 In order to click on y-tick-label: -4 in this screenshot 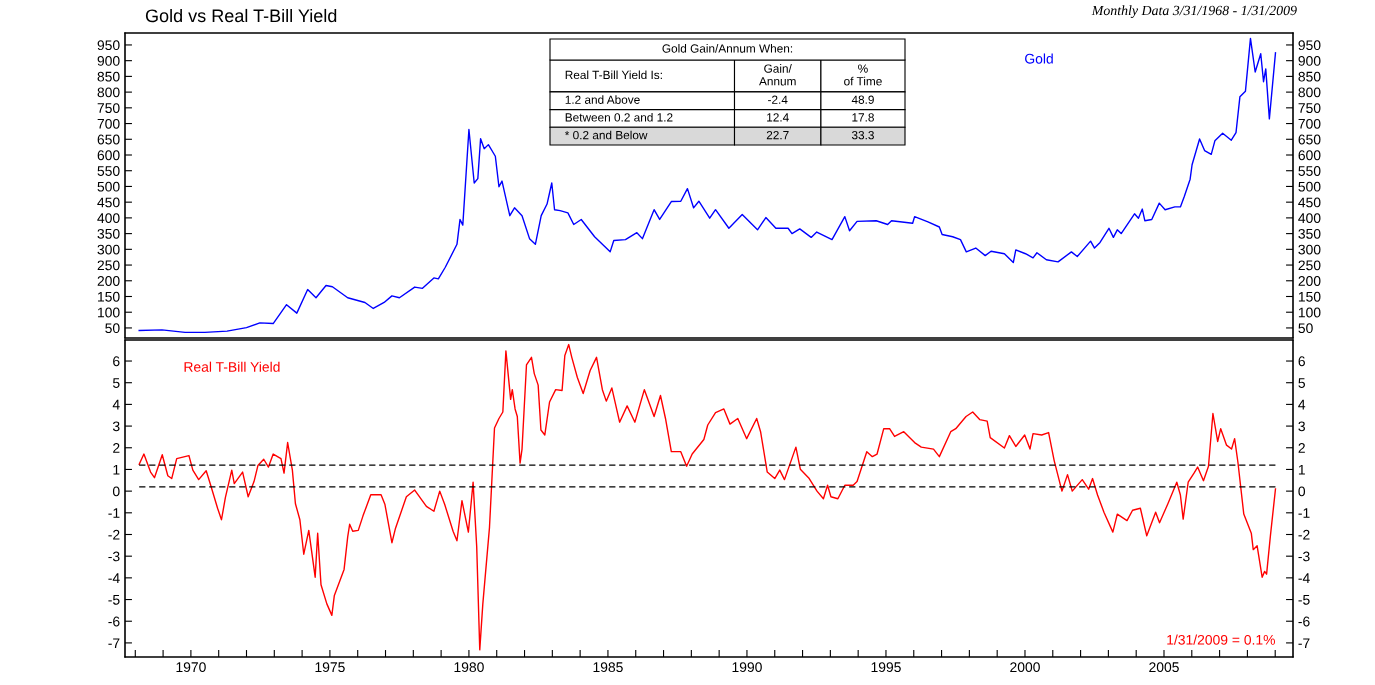, I will do `click(114, 578)`.